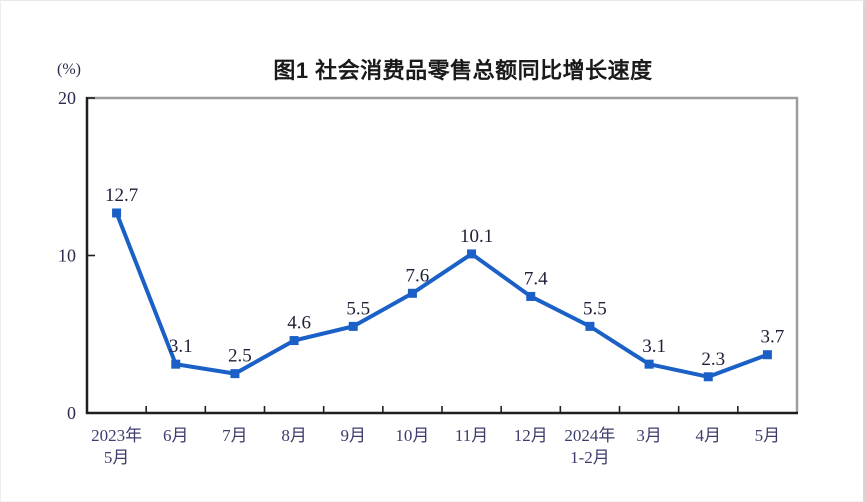 Image resolution: width=865 pixels, height=502 pixels. Describe the element at coordinates (418, 275) in the screenshot. I see `data-point-label: 7.6` at that location.